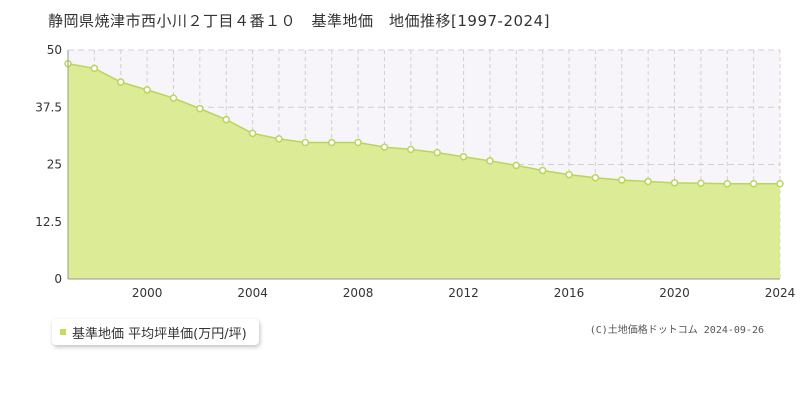  What do you see at coordinates (48, 222) in the screenshot?
I see `y-tick-label: 12.5` at bounding box center [48, 222].